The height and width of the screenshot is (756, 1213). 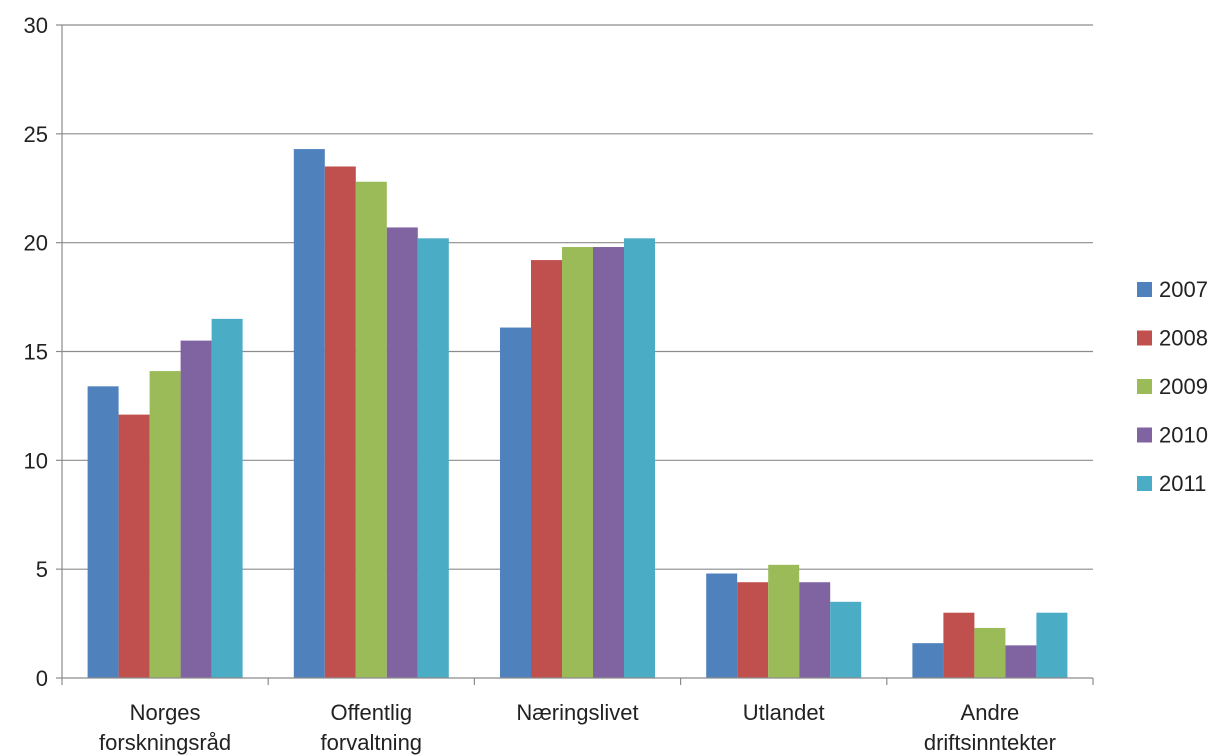 I want to click on y-tick-label: 0, so click(x=42, y=678).